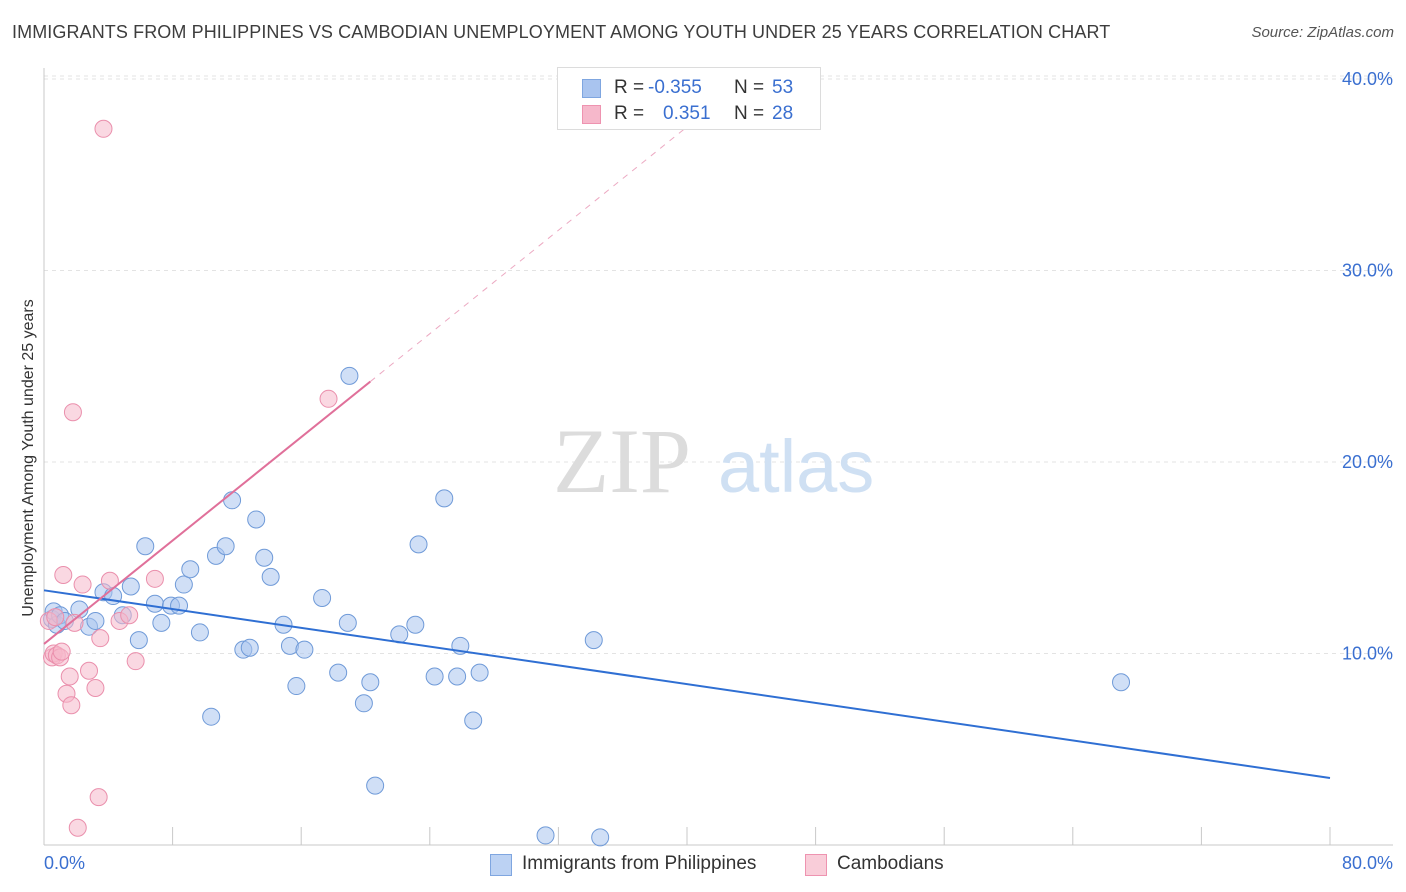 Image resolution: width=1406 pixels, height=892 pixels. Describe the element at coordinates (639, 863) in the screenshot. I see `legend-label-philippines: Immigrants from Philippines` at that location.